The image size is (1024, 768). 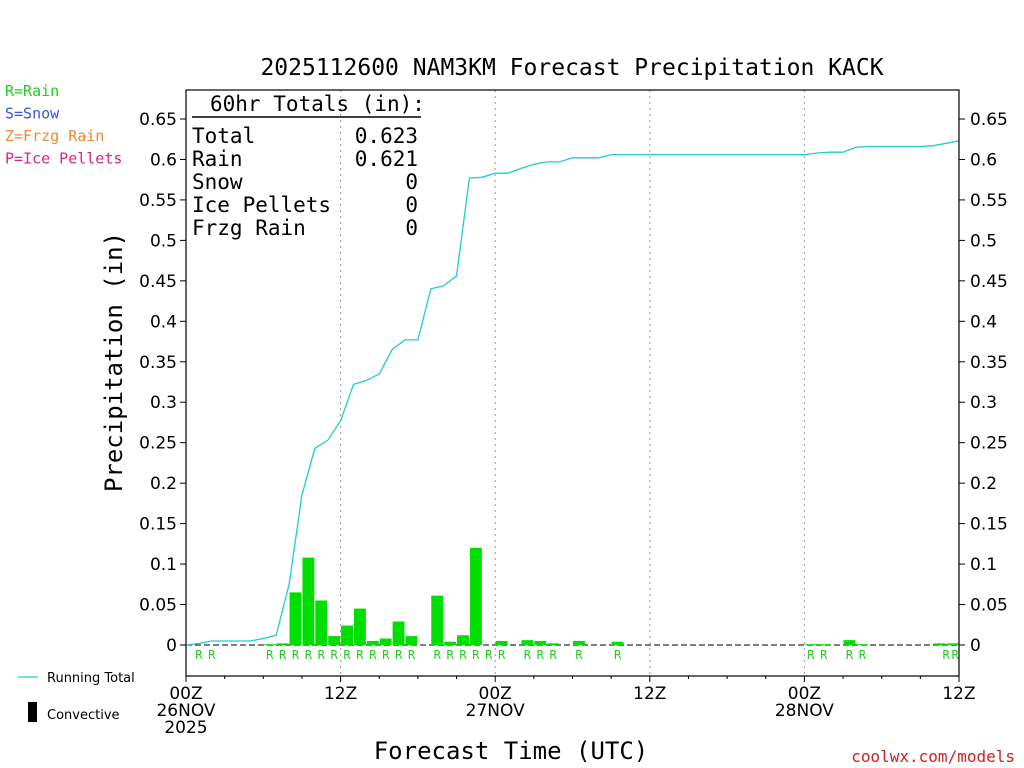 What do you see at coordinates (989, 606) in the screenshot?
I see `y-tick-label-right: 0.05` at bounding box center [989, 606].